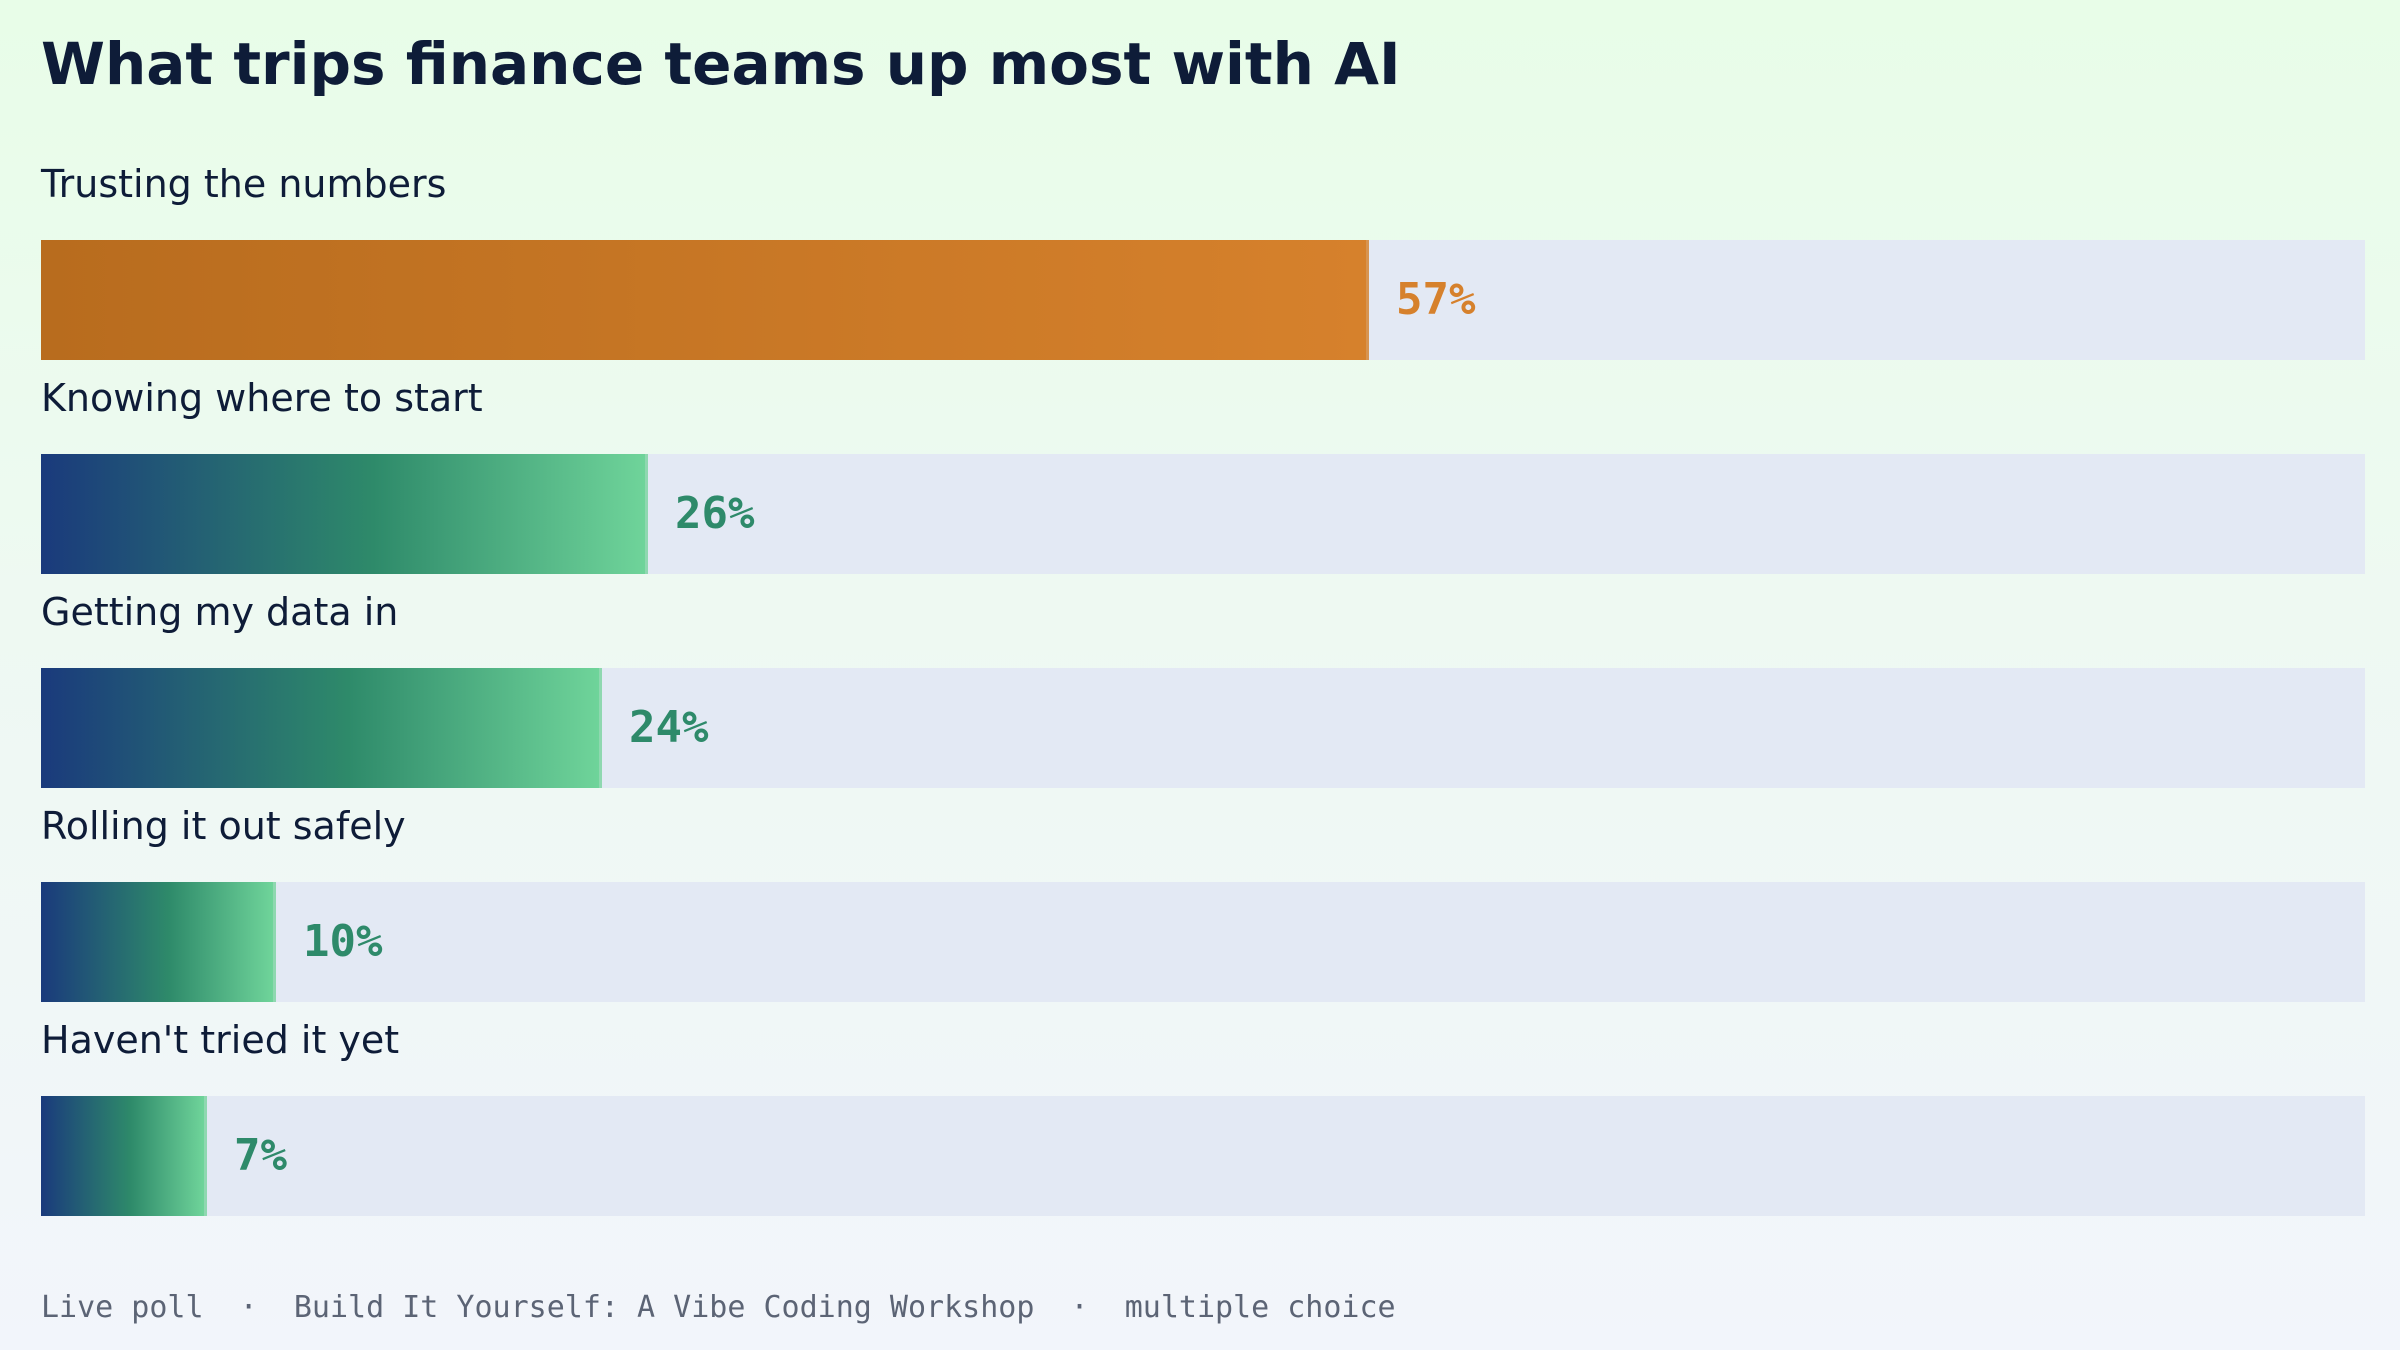 The width and height of the screenshot is (2400, 1350). I want to click on bar-category-label: Rolling it out safely, so click(223, 826).